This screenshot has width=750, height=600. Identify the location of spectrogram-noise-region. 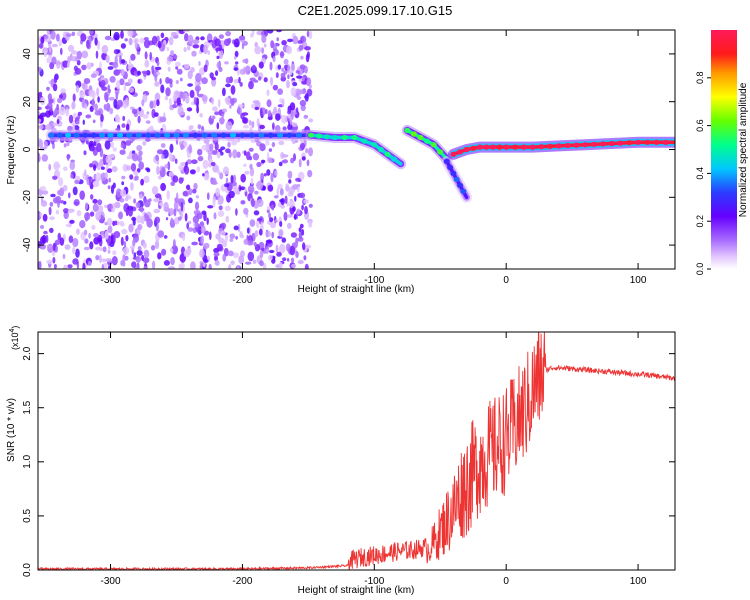
(176, 149).